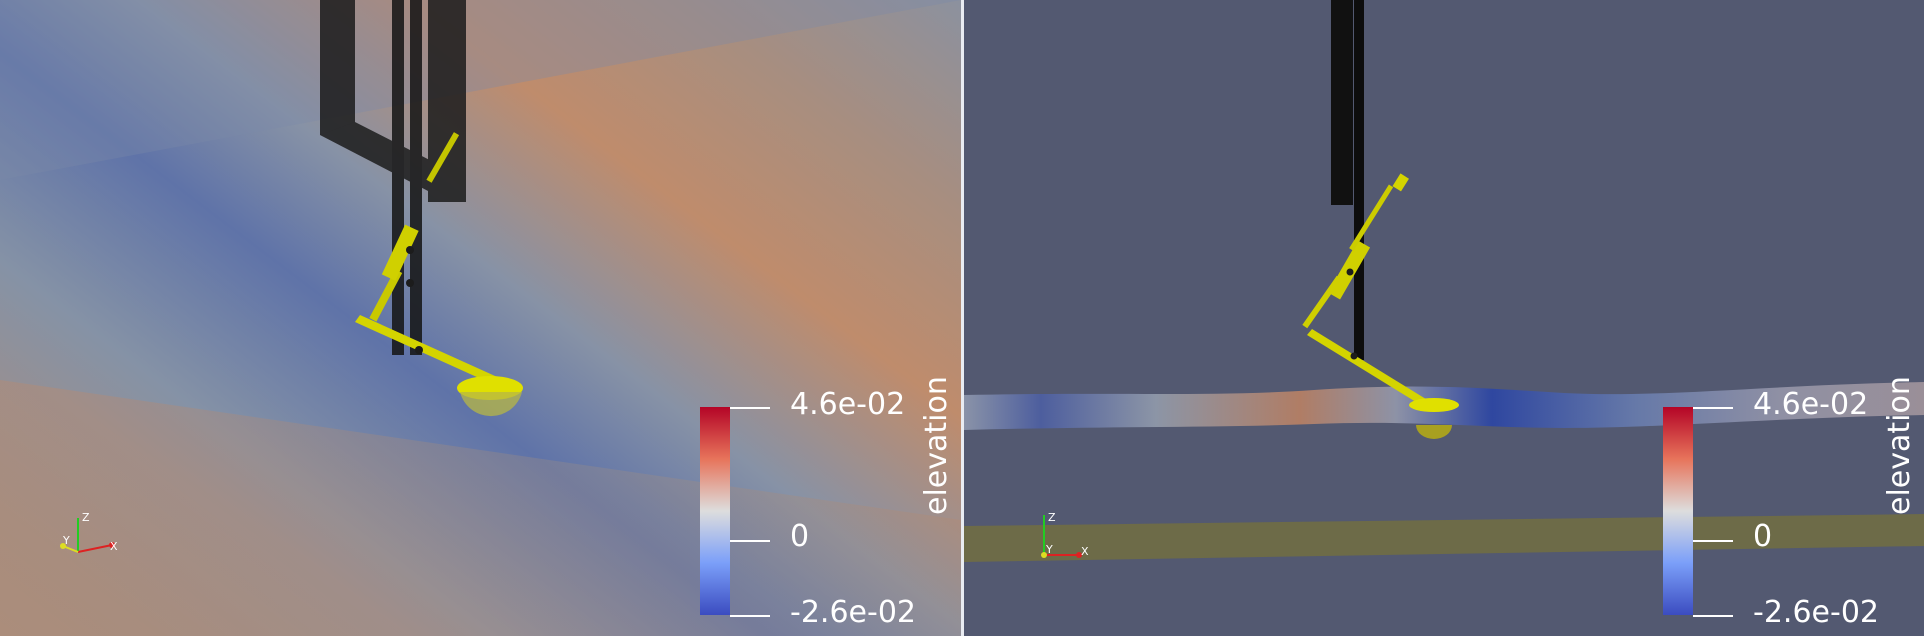  Describe the element at coordinates (962, 318) in the screenshot. I see `viewport-divider` at that location.